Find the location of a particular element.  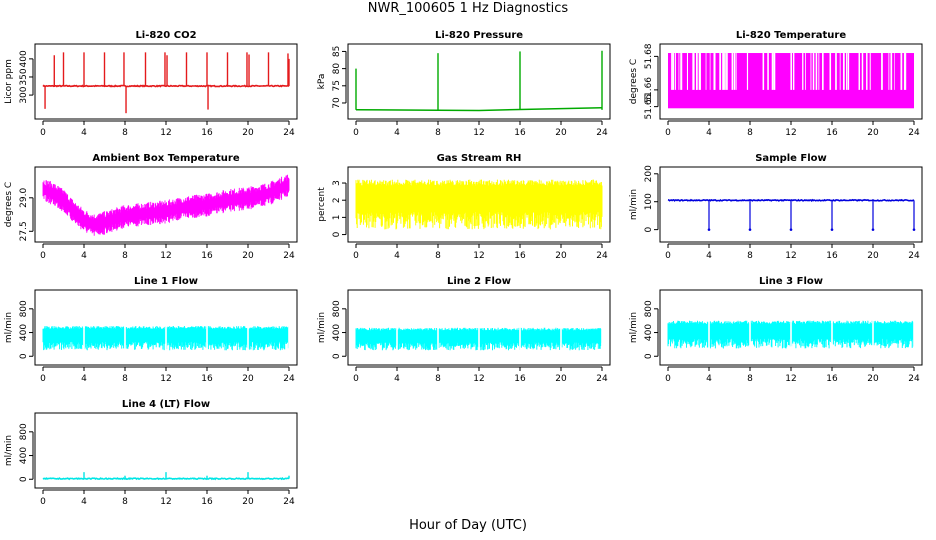

y-tick-label: 85 is located at coordinates (337, 51).